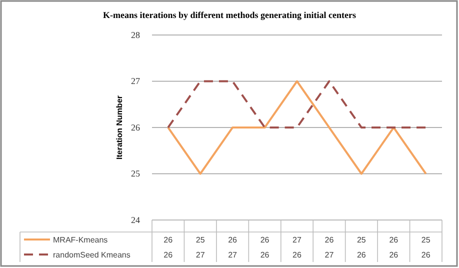  What do you see at coordinates (91, 255) in the screenshot?
I see `legend-label: randomSeed Kmeans` at bounding box center [91, 255].